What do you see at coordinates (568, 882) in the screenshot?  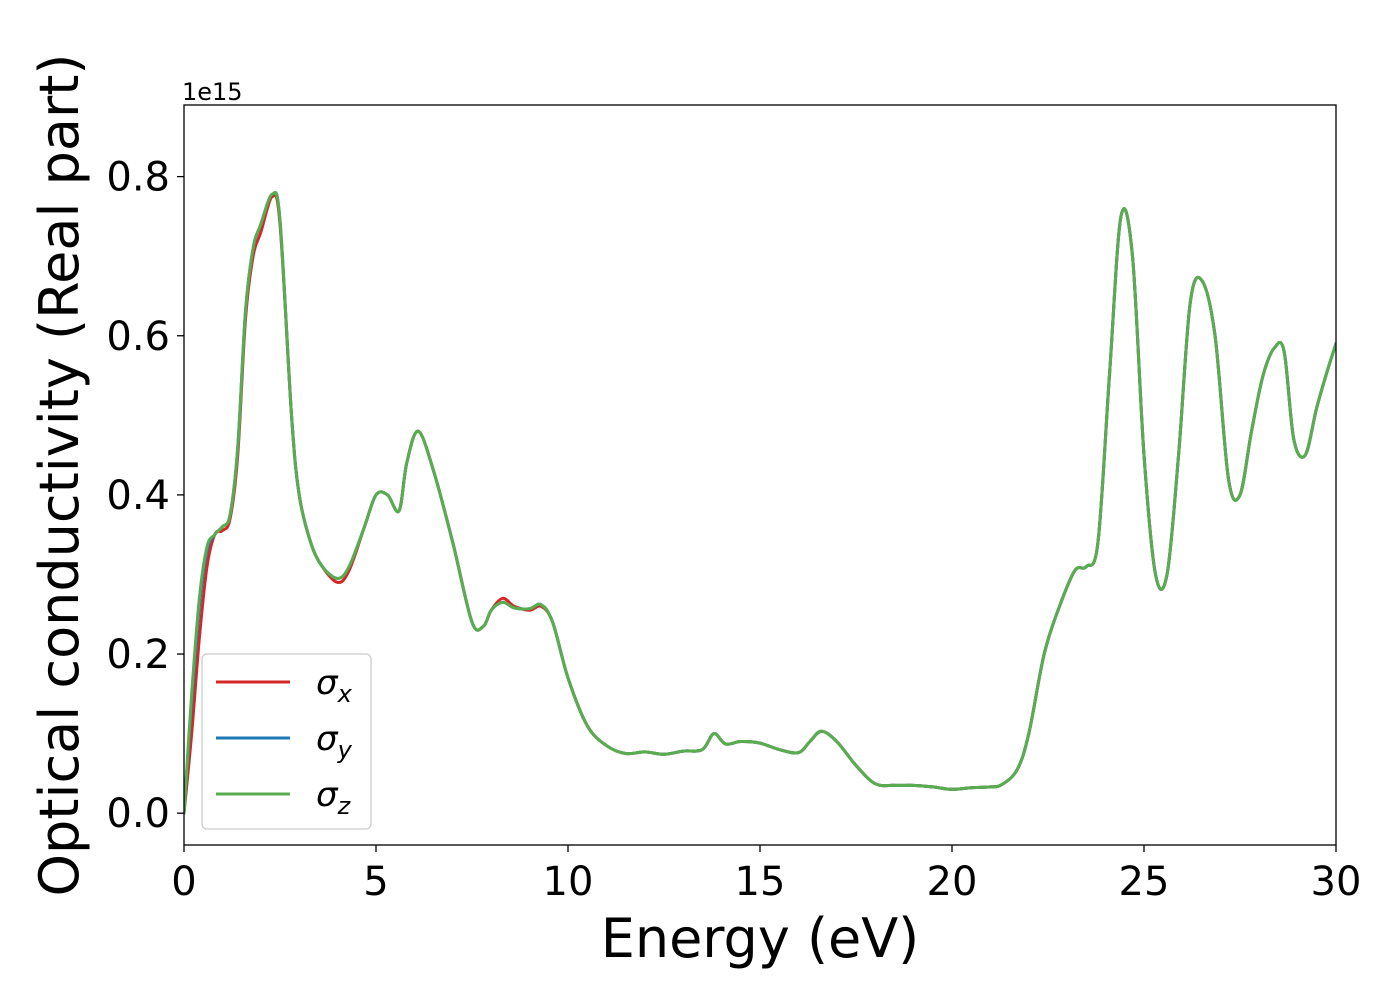 I see `x-tick-label: 10` at bounding box center [568, 882].